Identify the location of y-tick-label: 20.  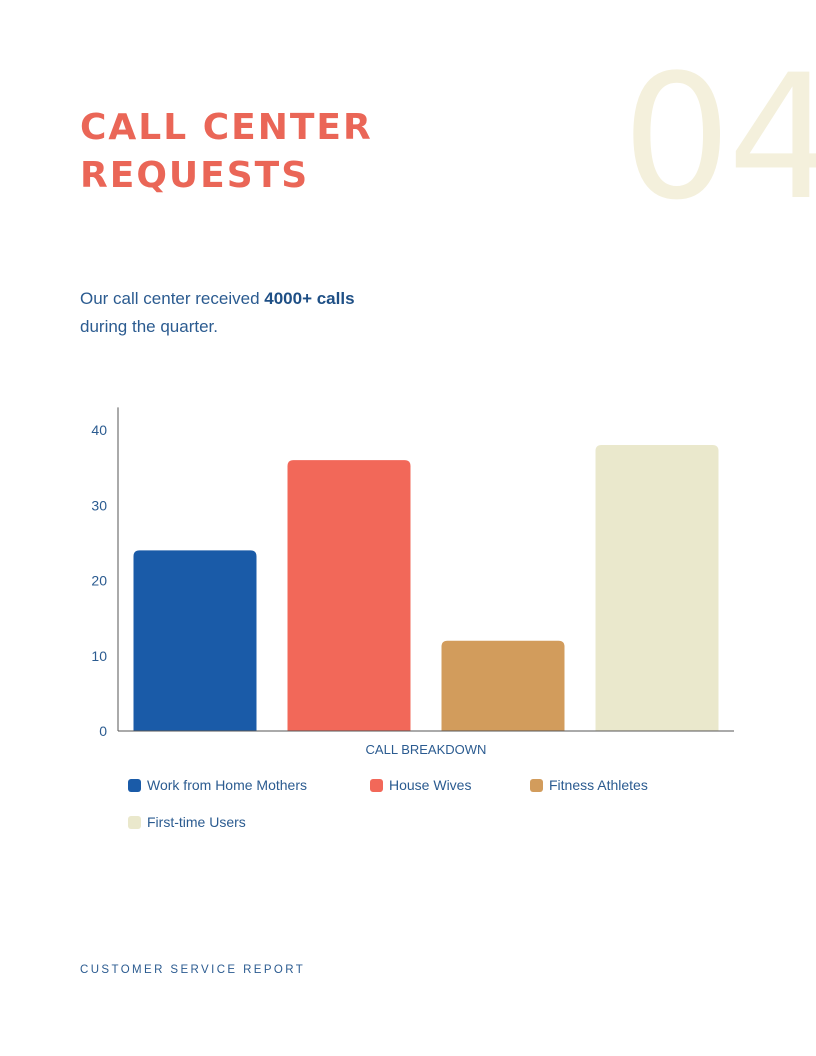
(99, 581).